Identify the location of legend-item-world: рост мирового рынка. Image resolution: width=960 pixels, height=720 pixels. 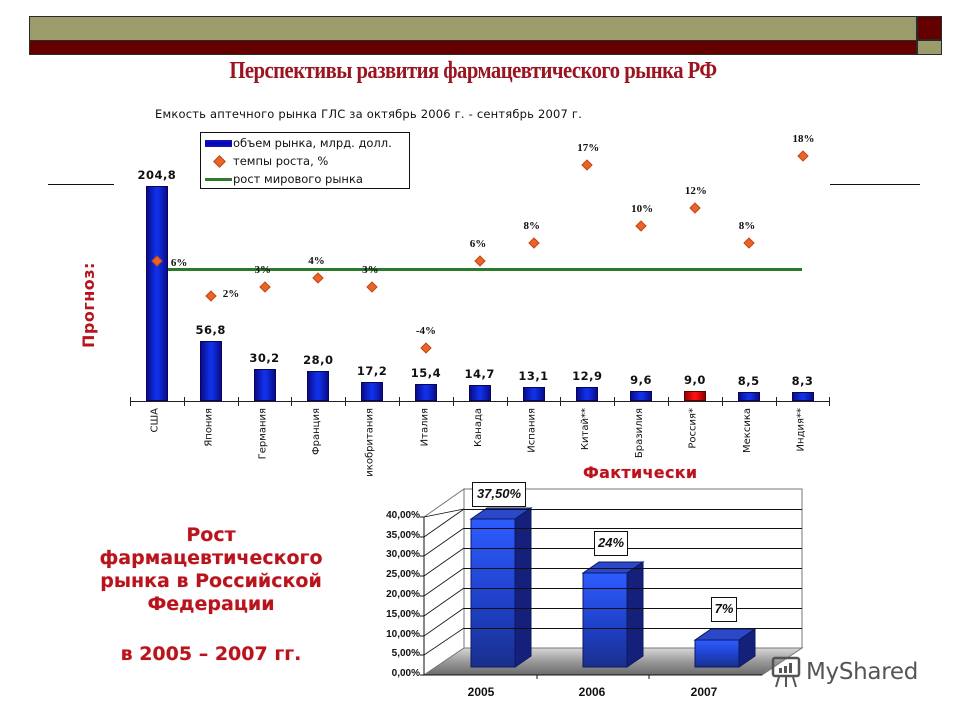
(284, 179).